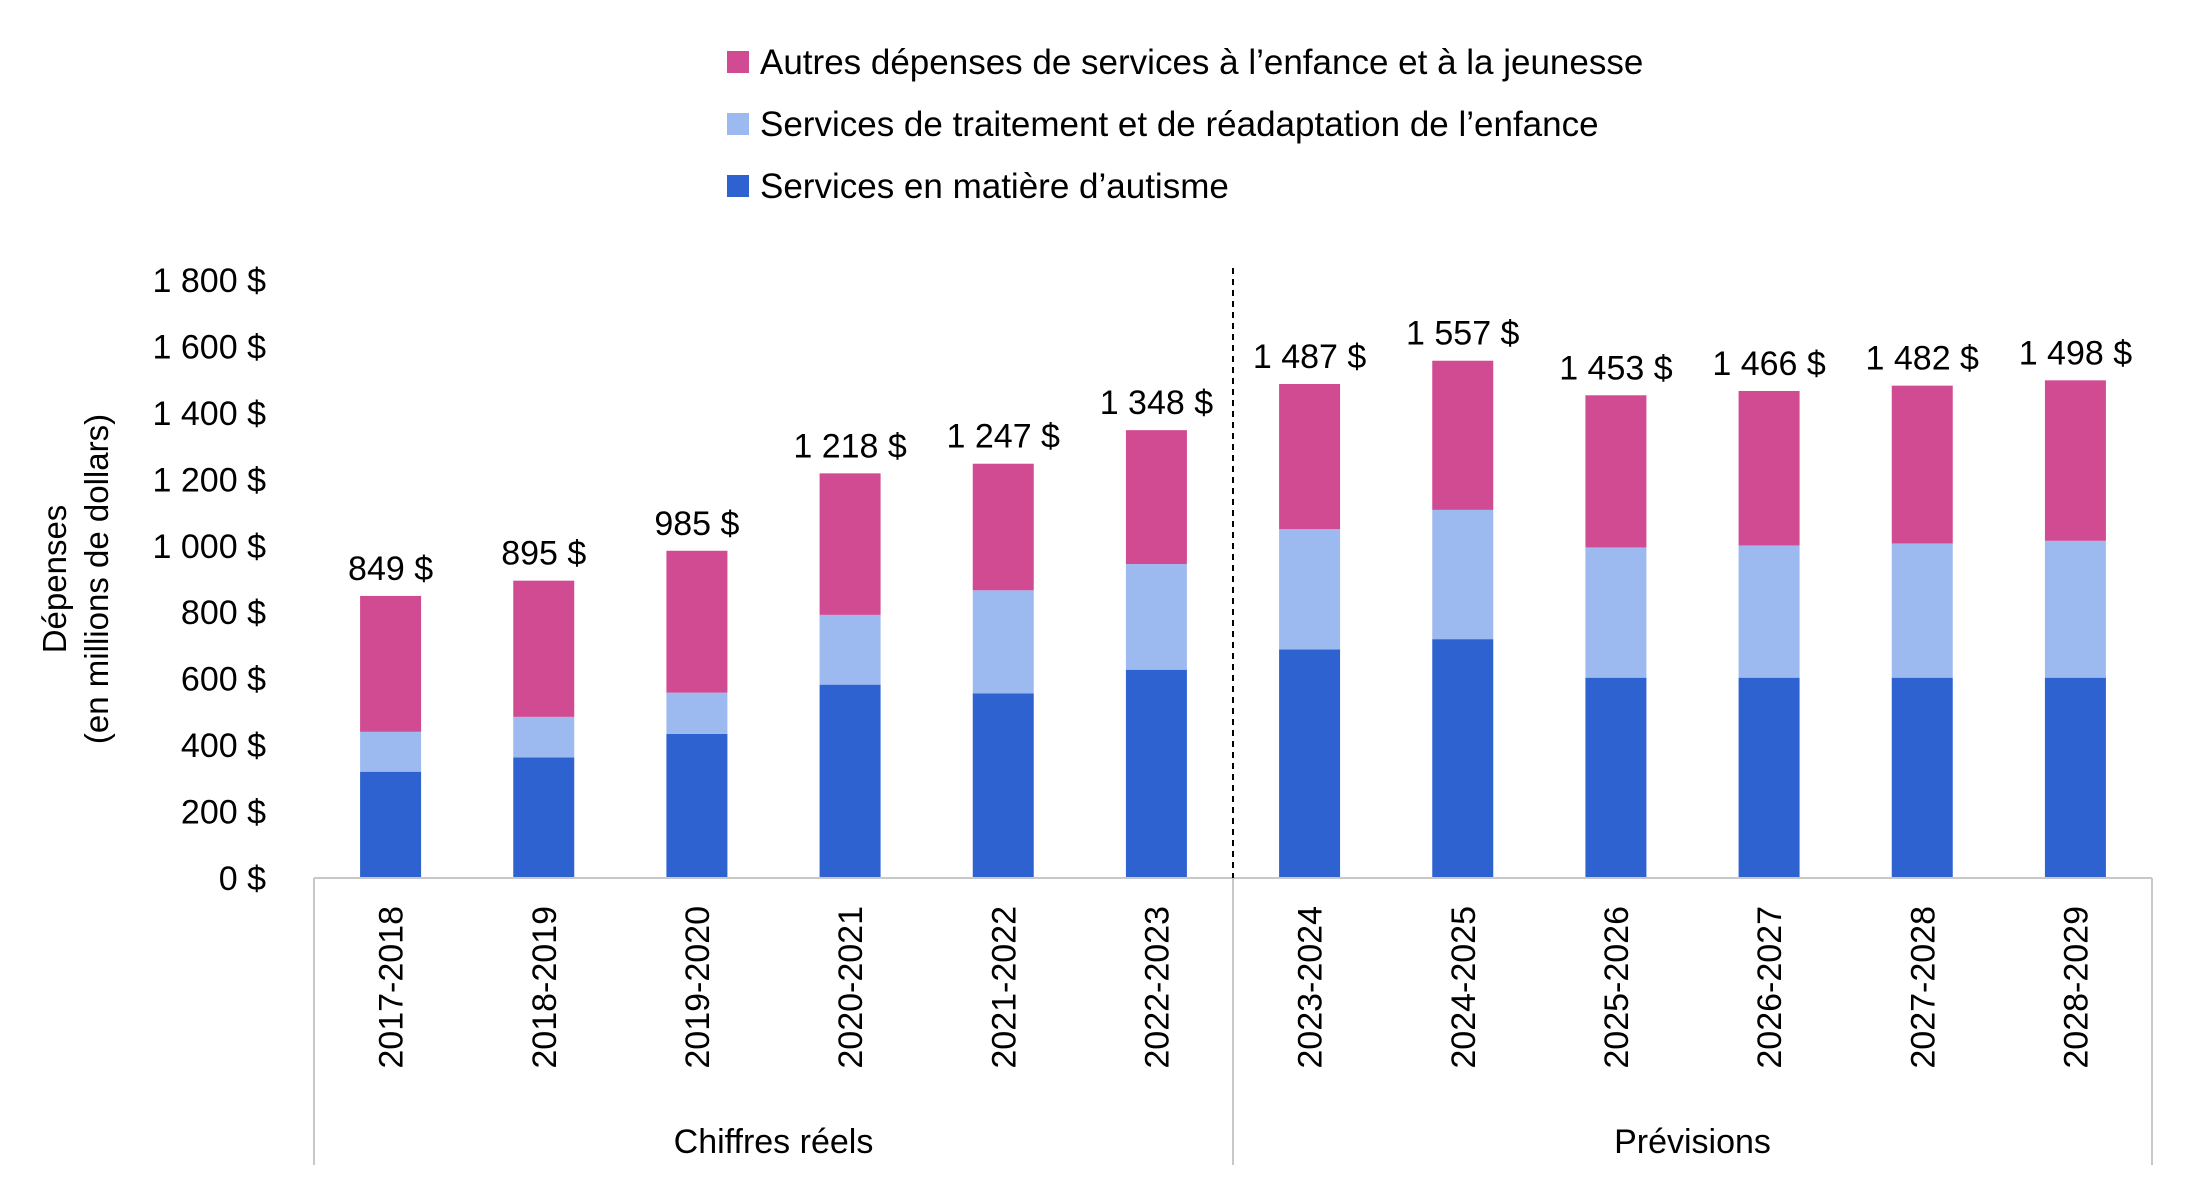 Image resolution: width=2212 pixels, height=1190 pixels. I want to click on x-group-label: Prévisions, so click(1692, 1142).